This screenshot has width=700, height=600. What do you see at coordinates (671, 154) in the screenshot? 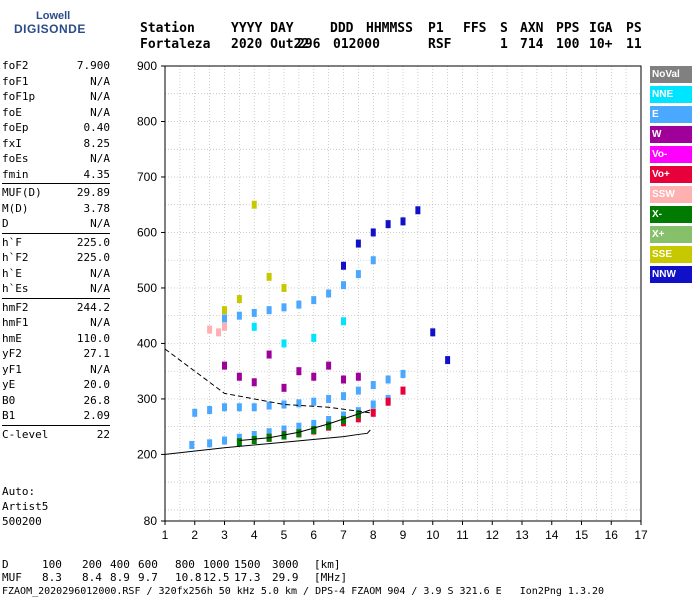
I see `legend-item: Vo-` at bounding box center [671, 154].